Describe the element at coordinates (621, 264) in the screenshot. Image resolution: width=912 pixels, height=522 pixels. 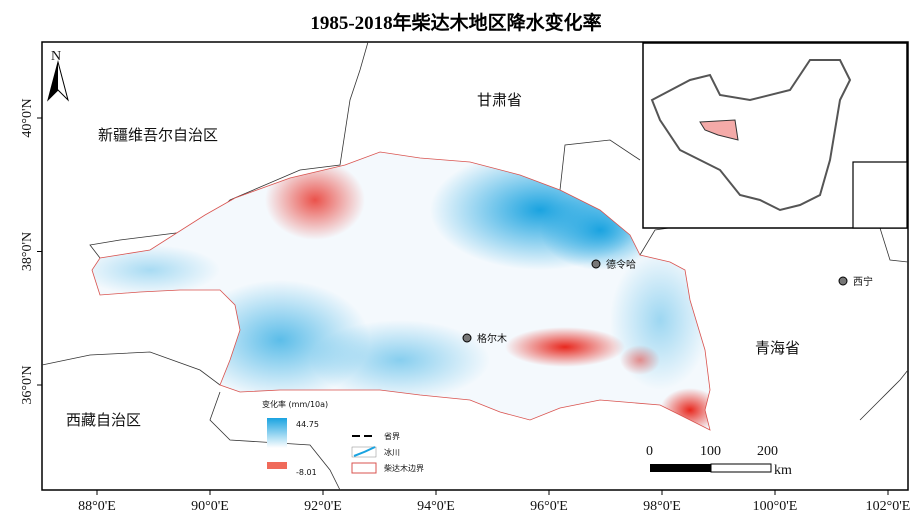
I see `svg-text: 德令哈` at that location.